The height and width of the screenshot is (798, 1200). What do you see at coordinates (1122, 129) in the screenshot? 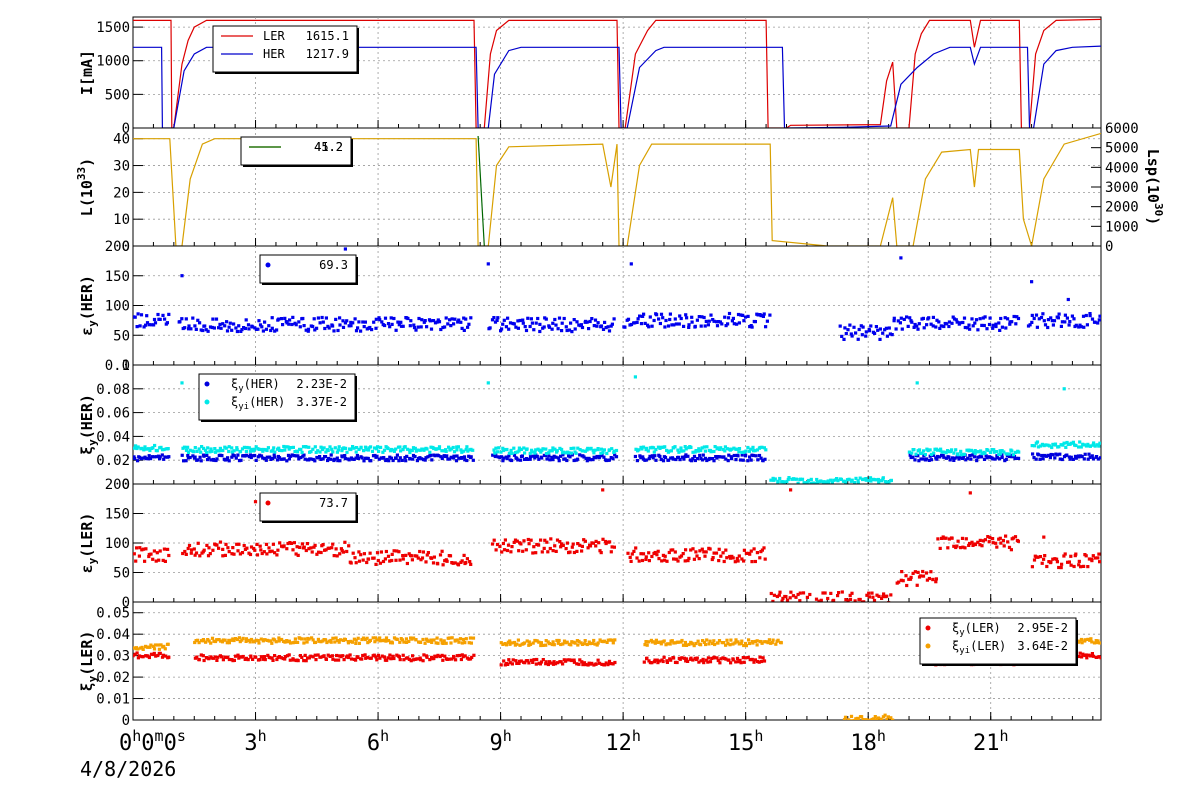
I see `y2-tick-label: 6000` at bounding box center [1122, 129].